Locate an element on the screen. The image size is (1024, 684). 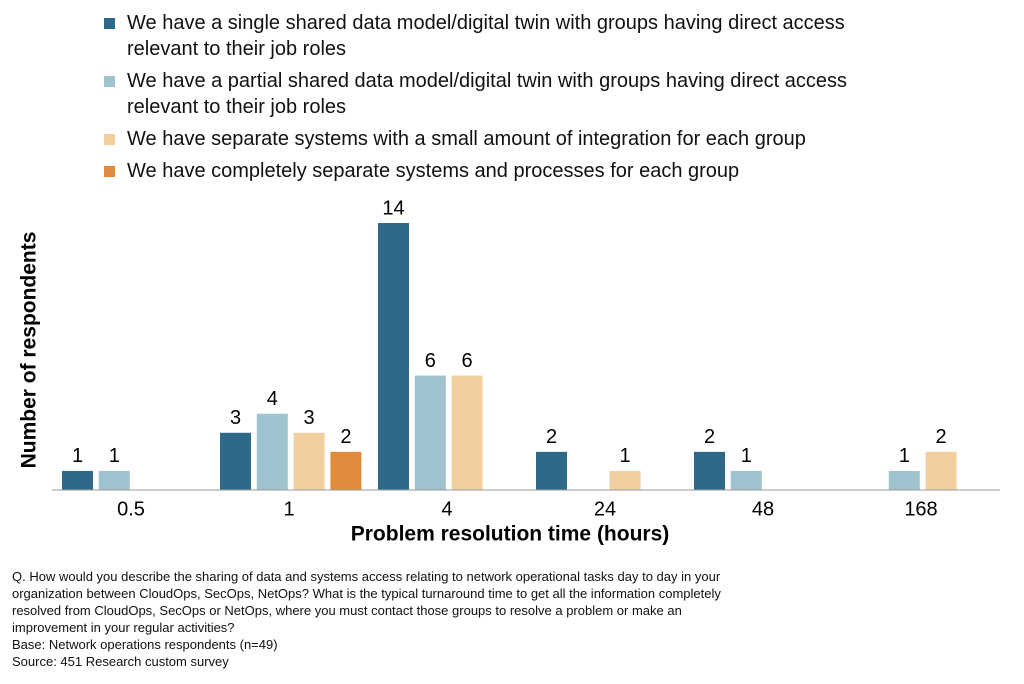
x-tick-label: 24 is located at coordinates (605, 509).